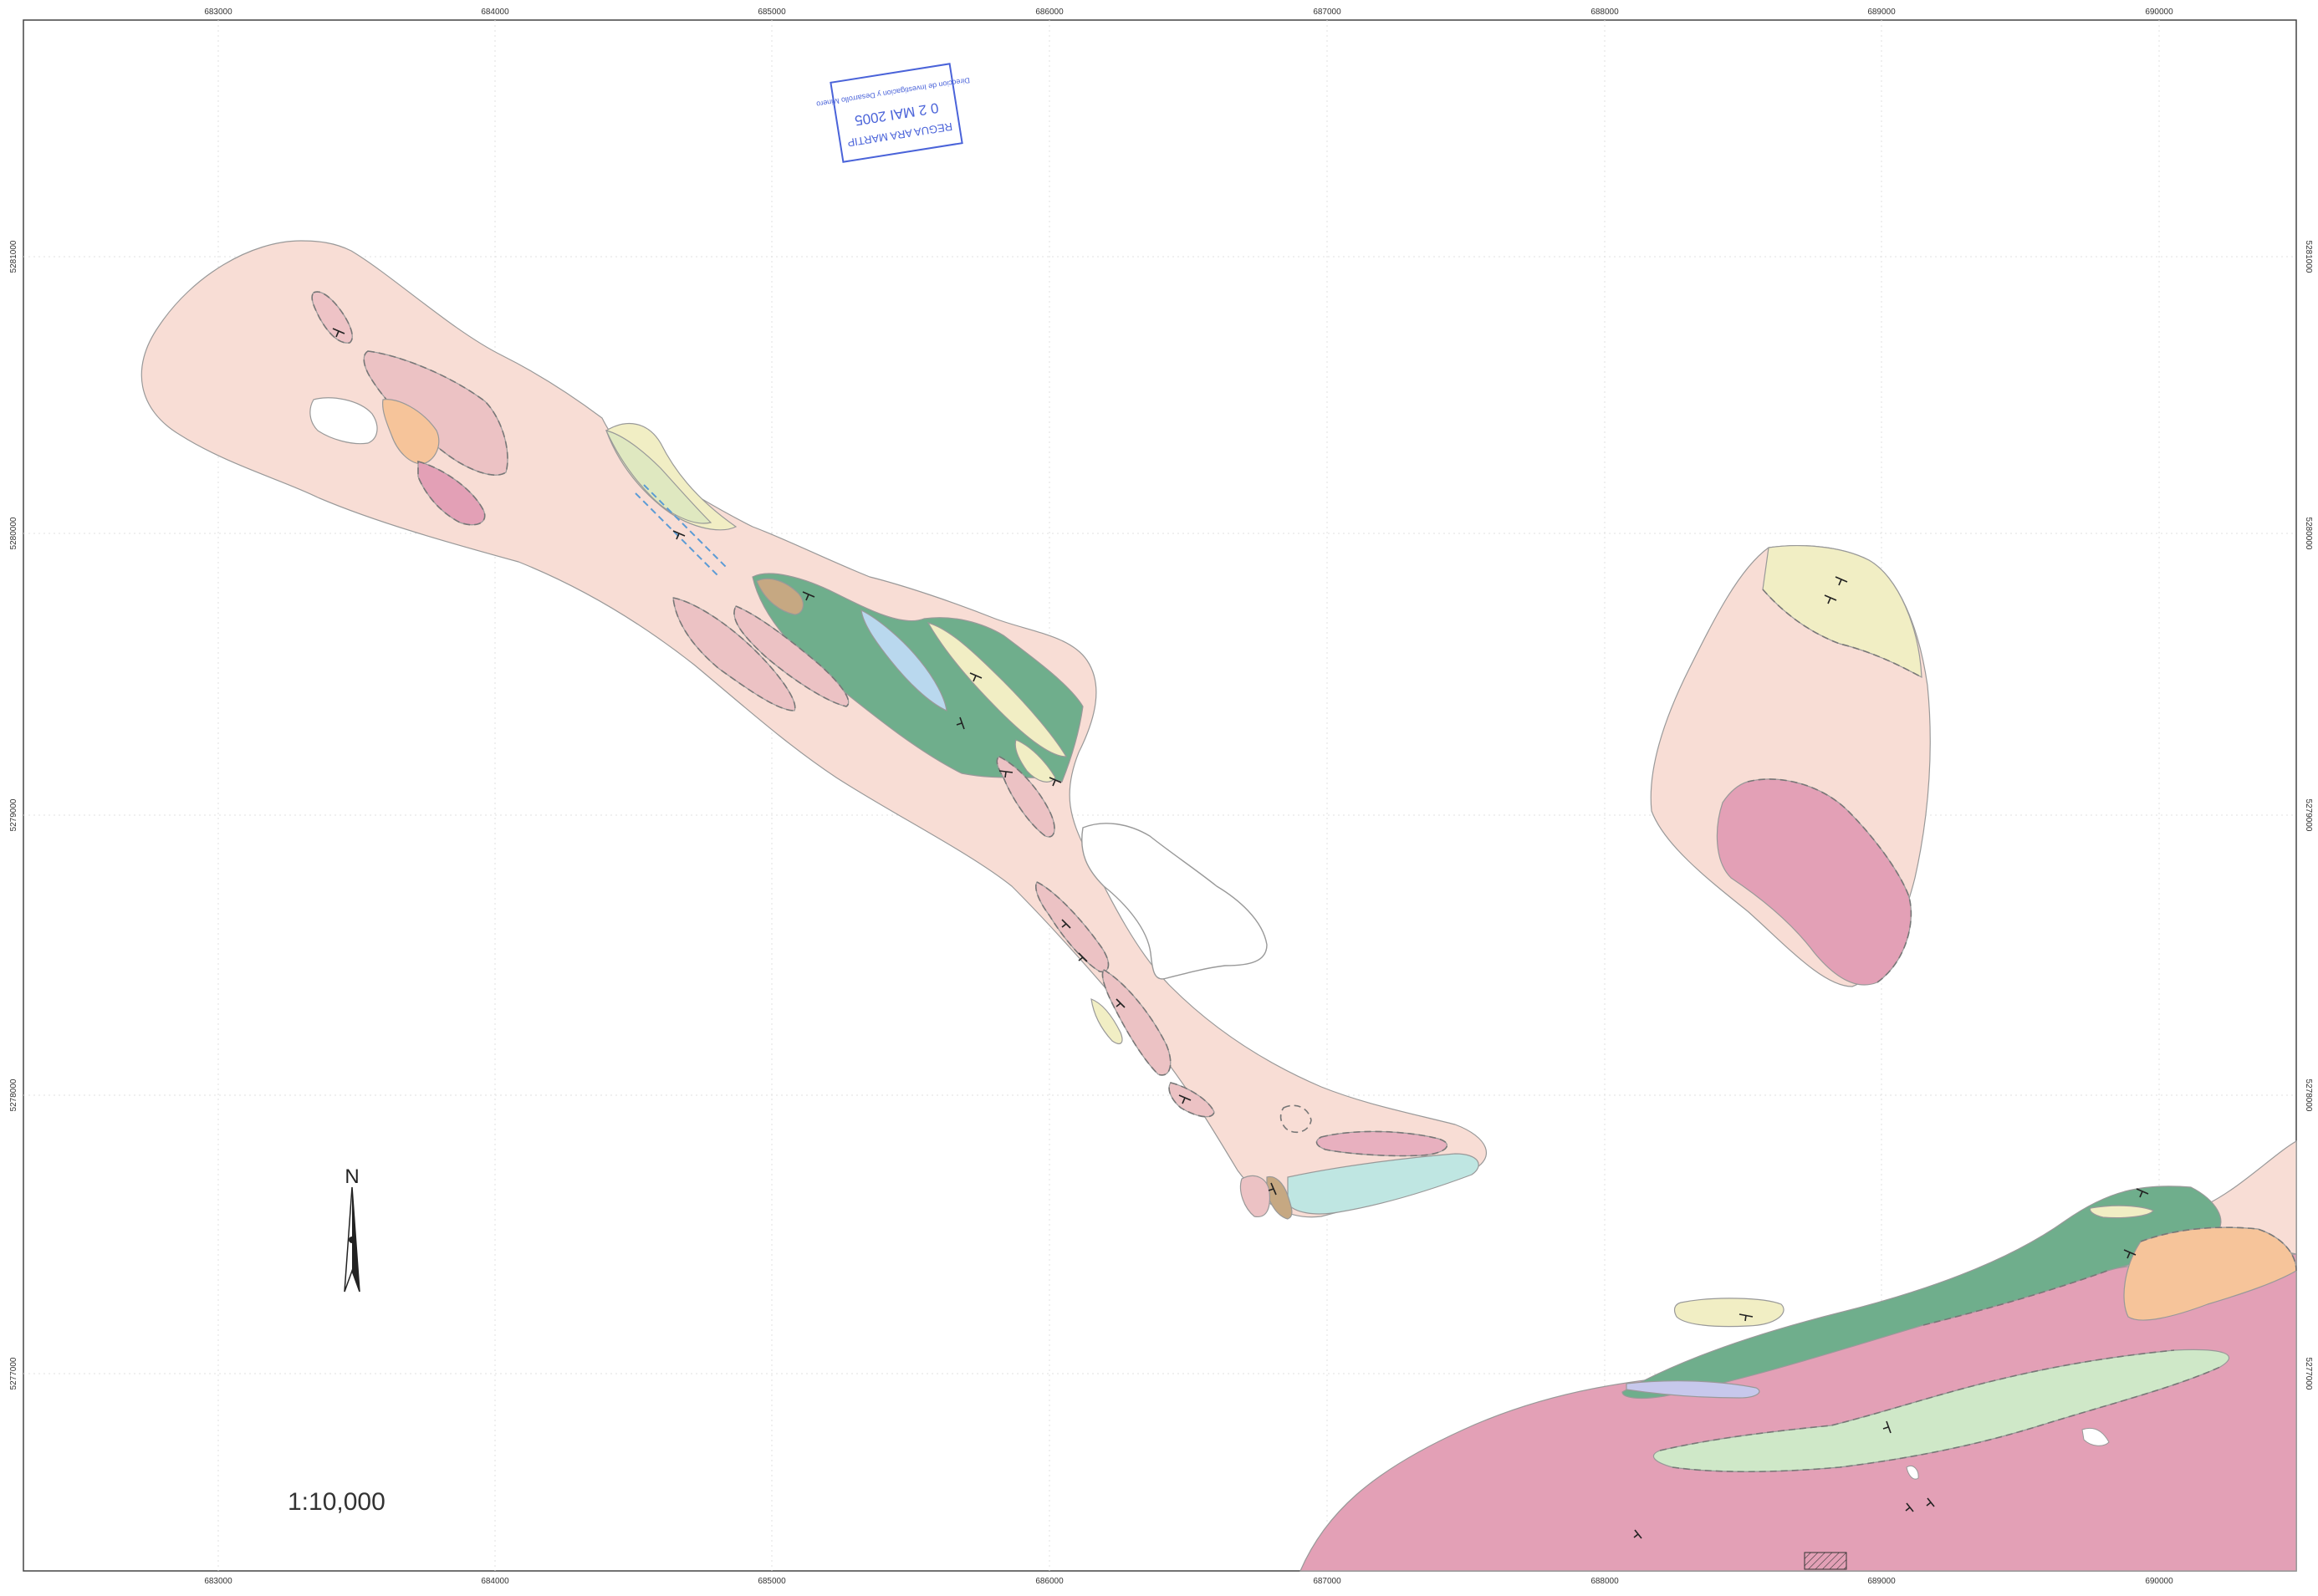 Image resolution: width=2318 pixels, height=1596 pixels. What do you see at coordinates (352, 1176) in the screenshot?
I see `north-label: N` at bounding box center [352, 1176].